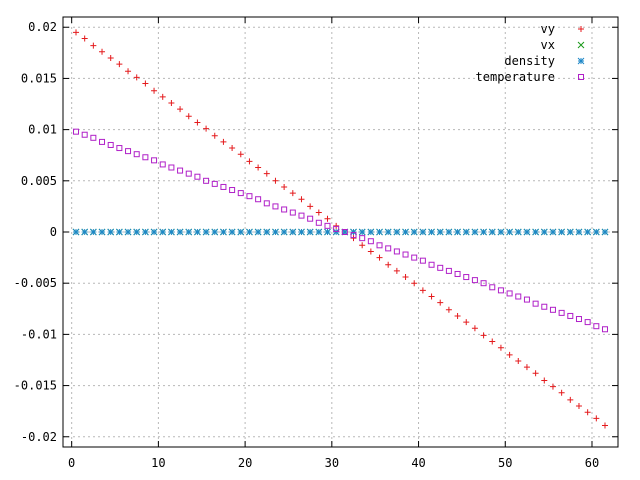 This screenshot has width=640, height=480. What do you see at coordinates (581, 29) in the screenshot?
I see `legend-marker-vy` at bounding box center [581, 29].